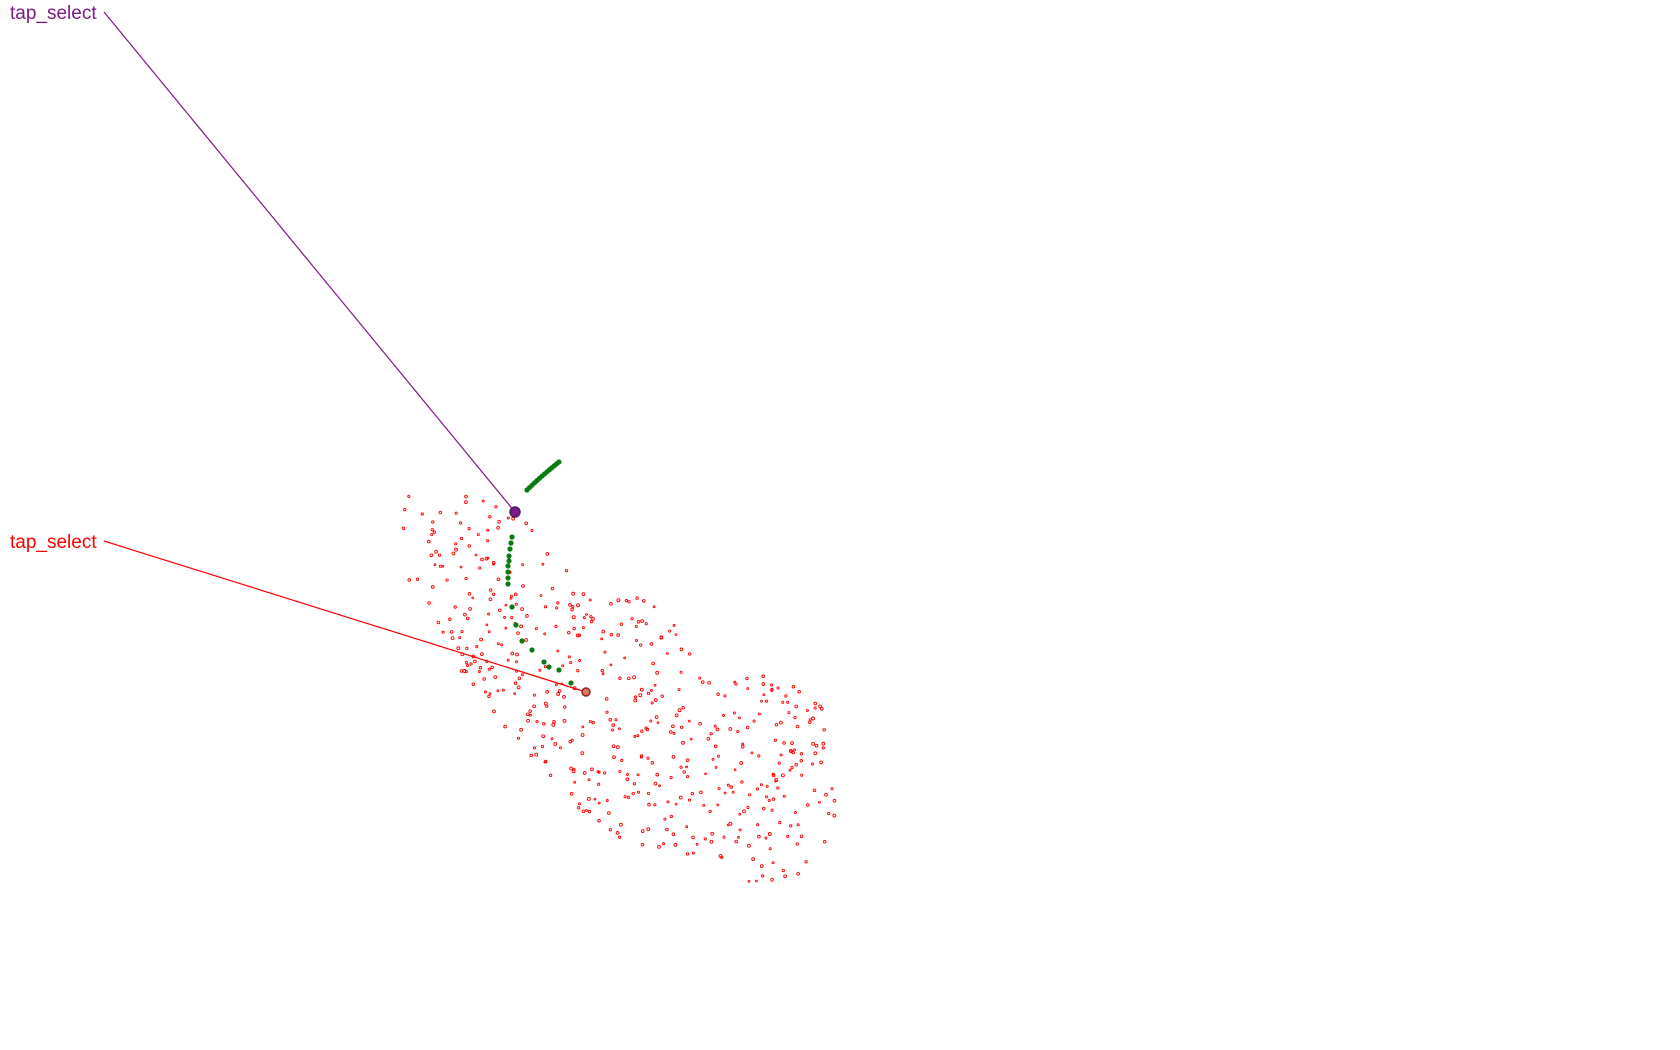 This screenshot has height=1050, width=1680. What do you see at coordinates (515, 512) in the screenshot?
I see `tap-1-target-marker` at bounding box center [515, 512].